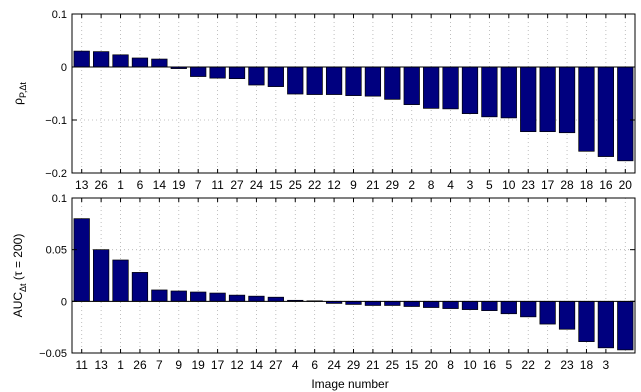  What do you see at coordinates (276, 365) in the screenshot?
I see `x-tick-label: 27` at bounding box center [276, 365].